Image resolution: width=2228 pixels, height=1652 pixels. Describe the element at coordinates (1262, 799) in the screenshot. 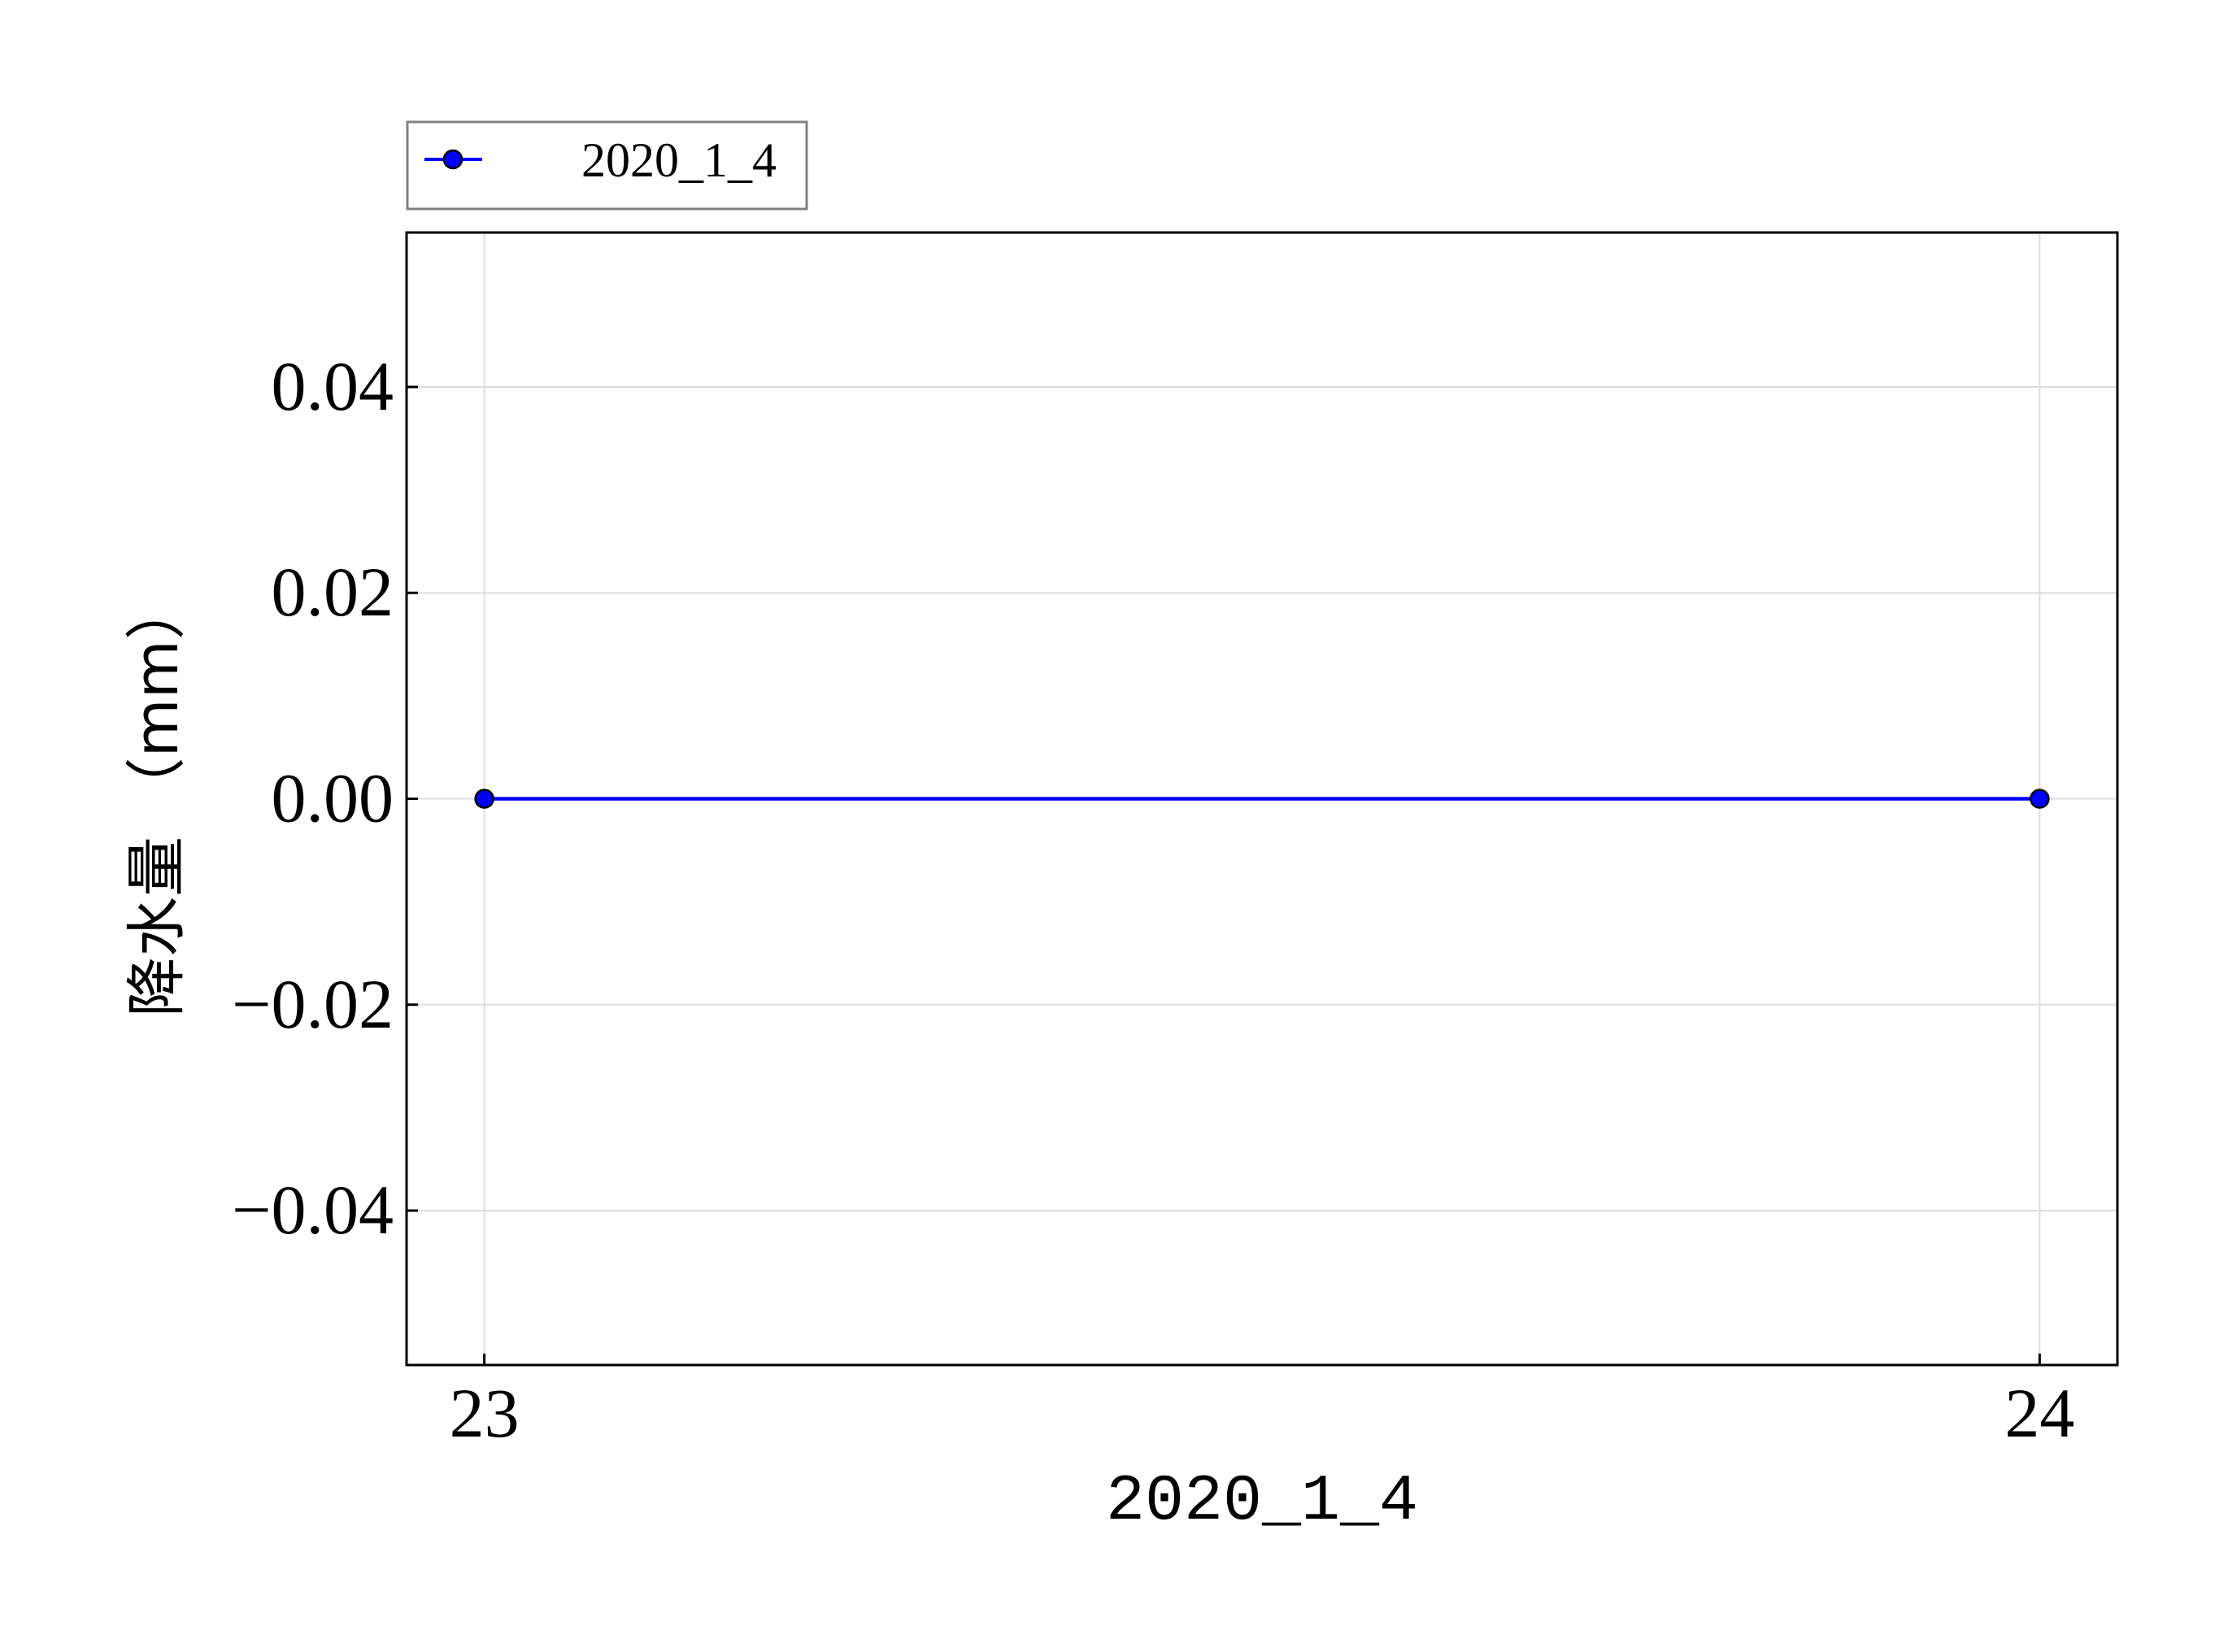

I see `series-layer` at that location.